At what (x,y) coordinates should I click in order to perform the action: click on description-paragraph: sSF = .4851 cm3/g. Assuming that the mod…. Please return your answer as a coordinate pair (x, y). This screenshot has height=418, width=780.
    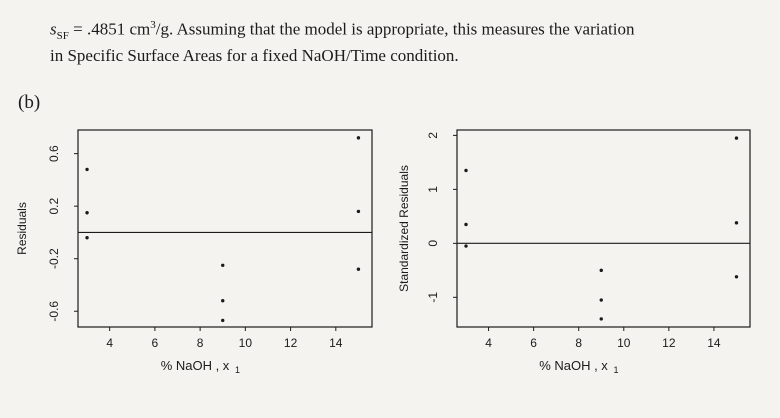
    Looking at the image, I should click on (400, 40).